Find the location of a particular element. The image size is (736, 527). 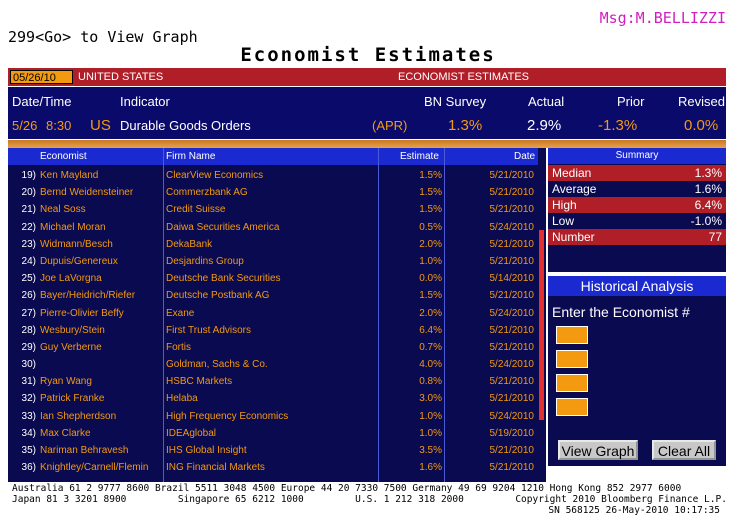

prior-value: -1.3% is located at coordinates (618, 125).